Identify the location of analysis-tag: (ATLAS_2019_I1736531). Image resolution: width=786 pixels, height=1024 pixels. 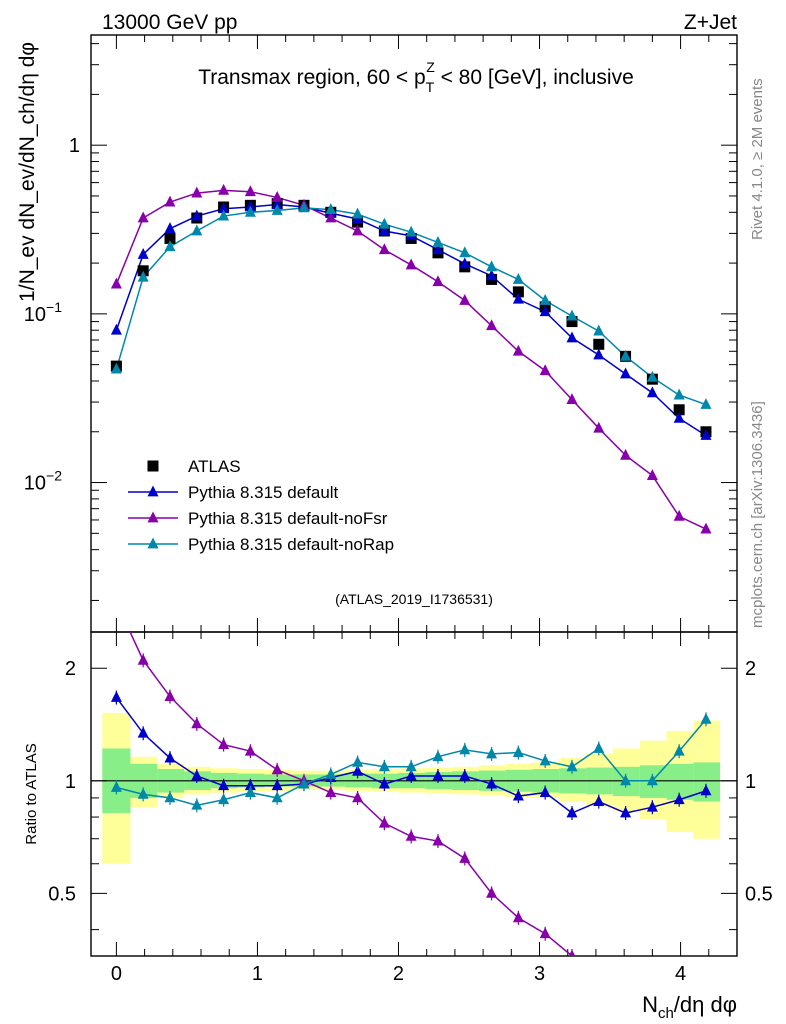
(414, 599).